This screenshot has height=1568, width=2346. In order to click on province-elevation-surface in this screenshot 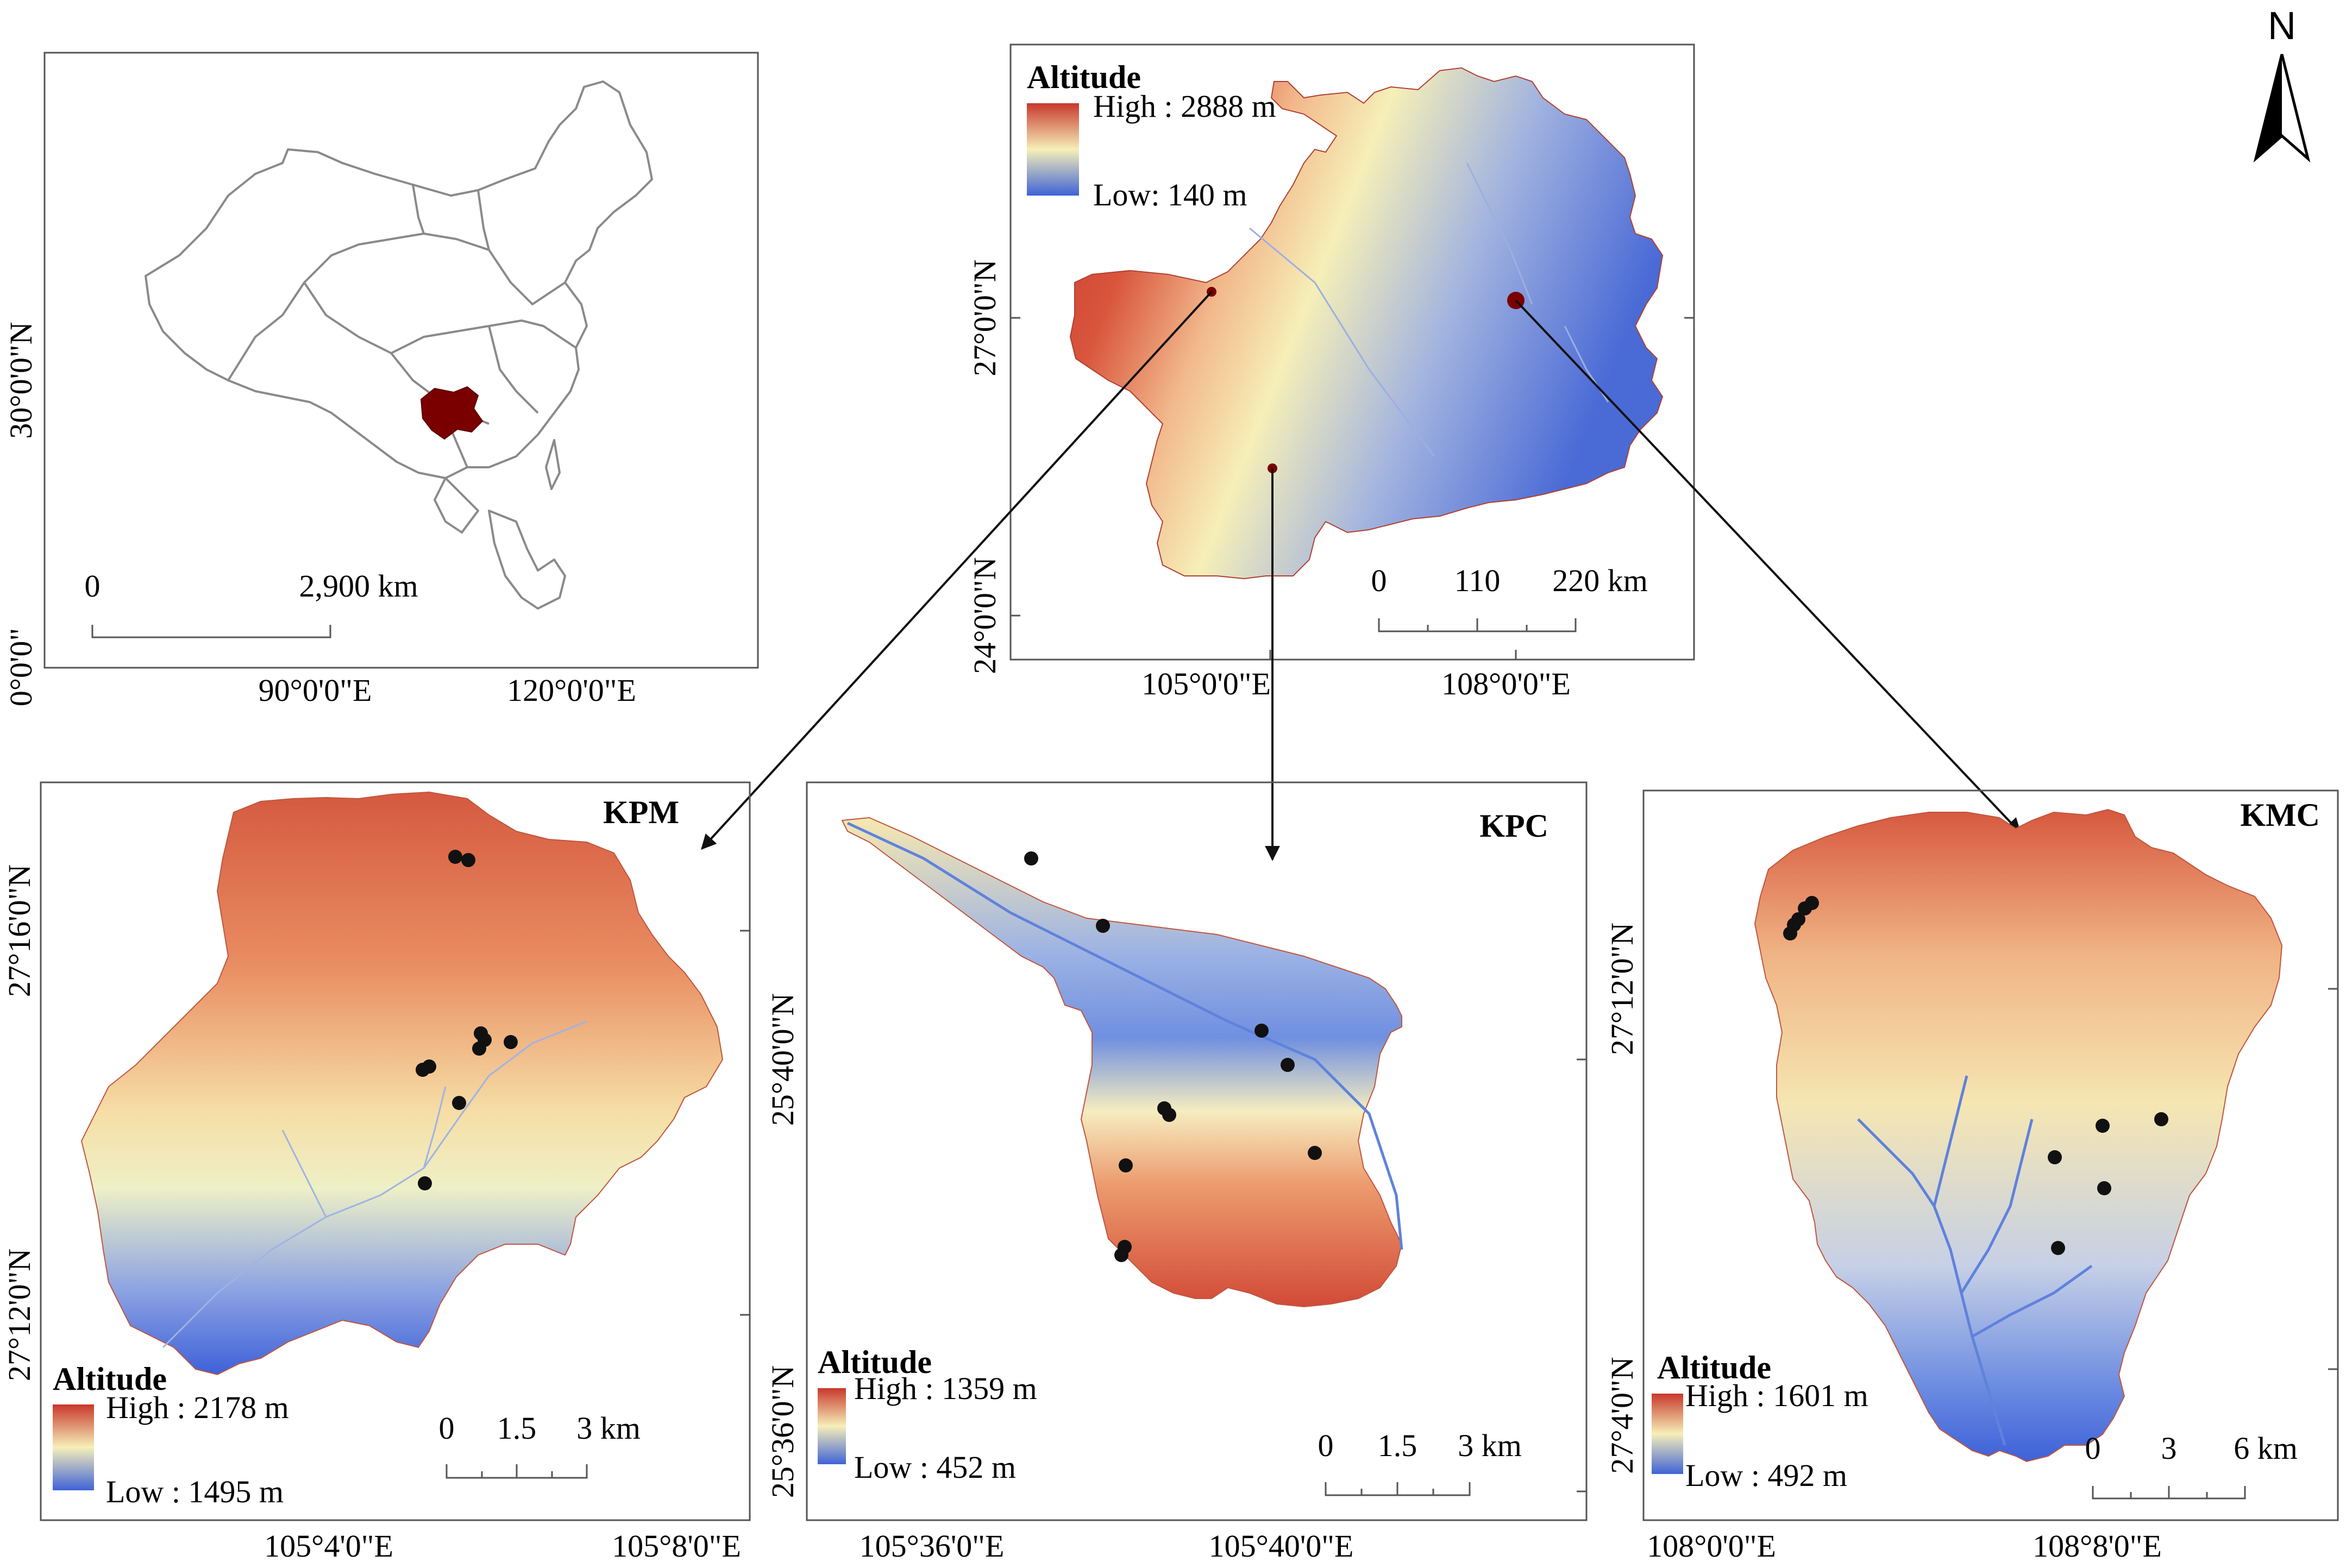, I will do `click(1366, 323)`.